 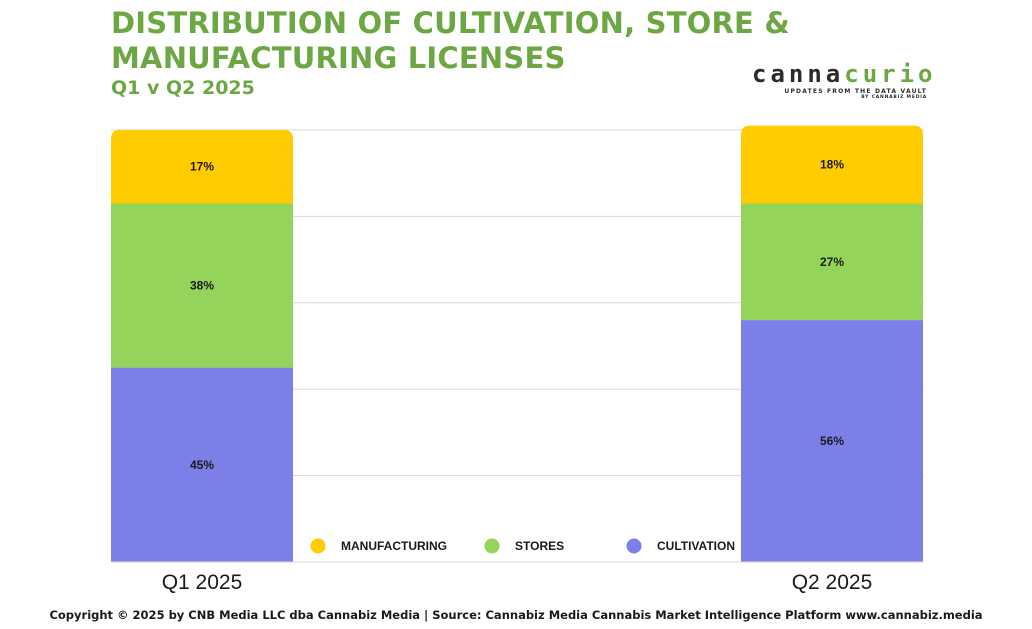 I want to click on data-label-stores-1: 27%, so click(x=832, y=262).